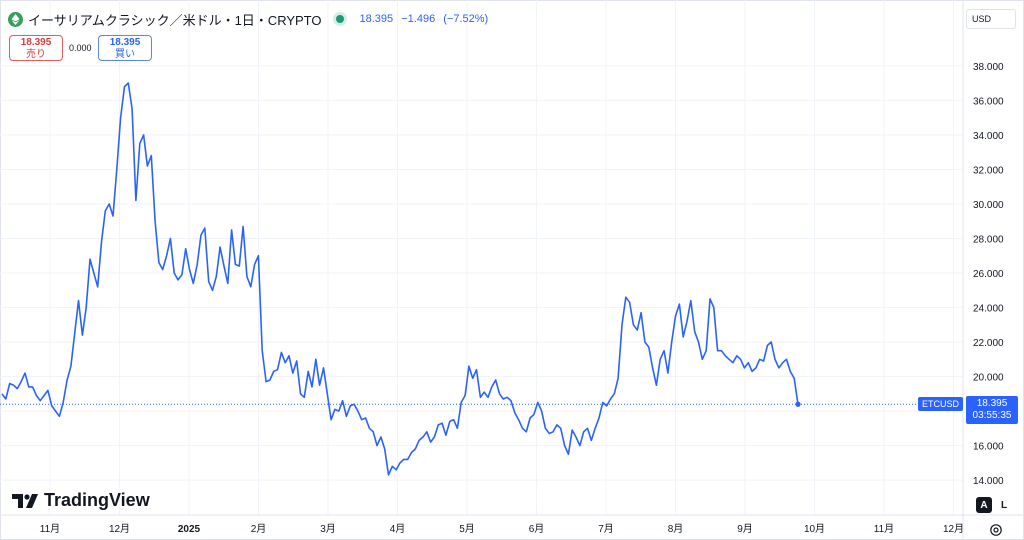 Image resolution: width=1024 pixels, height=540 pixels. Describe the element at coordinates (982, 19) in the screenshot. I see `currency-label: USD` at that location.